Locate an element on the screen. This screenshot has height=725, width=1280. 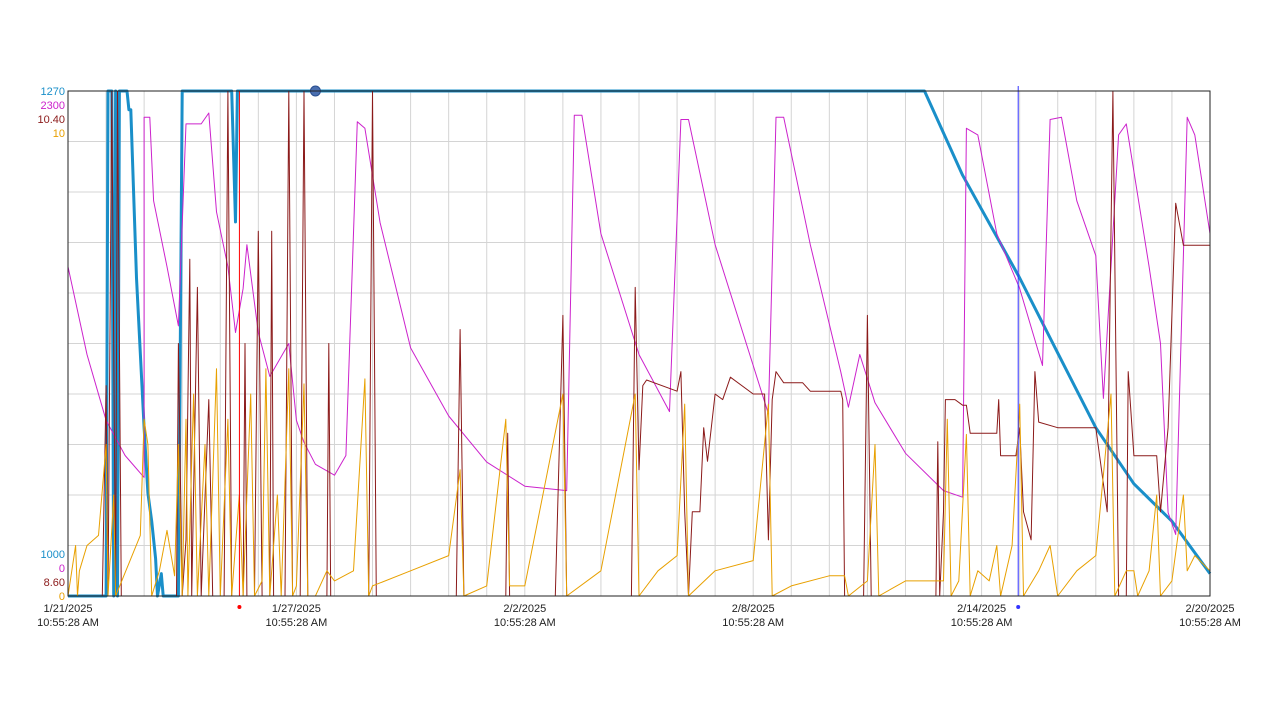
x-tick-time-4: 10:55:28 AM is located at coordinates (753, 623).